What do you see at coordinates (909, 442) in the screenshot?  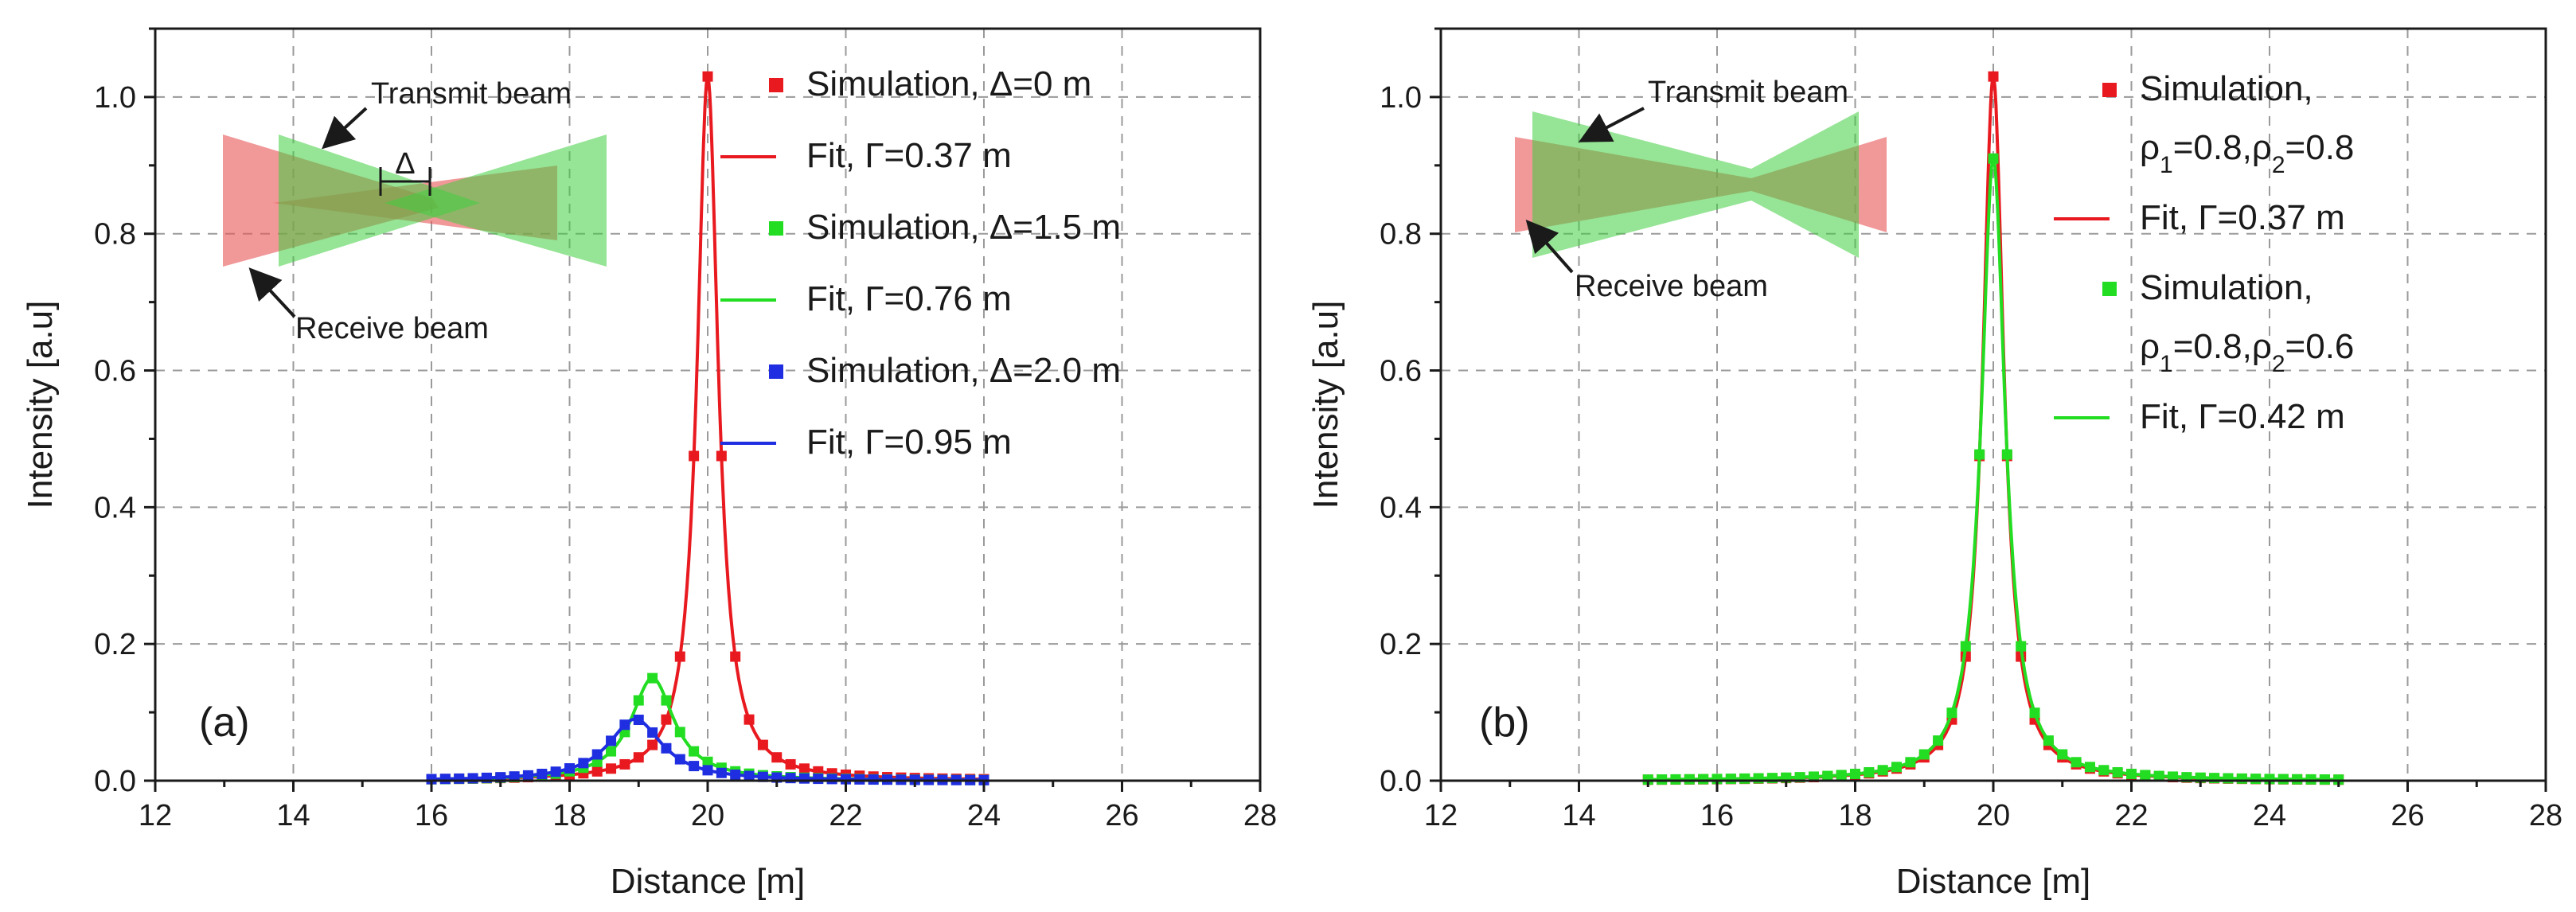 I see `legend-label: Fit, Γ=0.95 m` at bounding box center [909, 442].